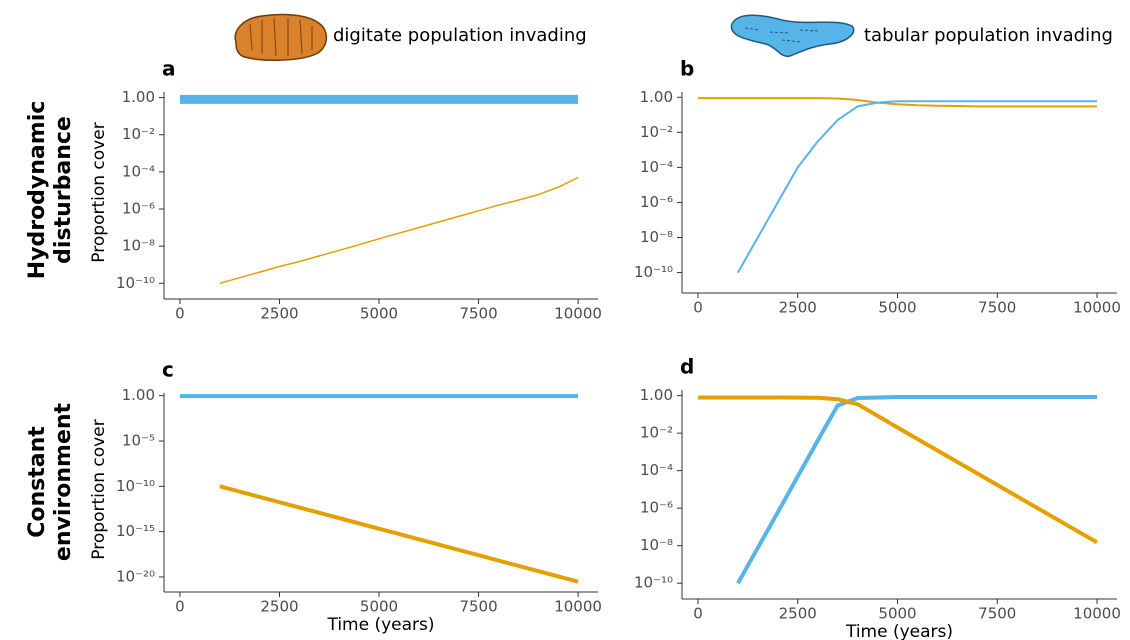 This screenshot has height=640, width=1130. I want to click on column-label: digitate population invading, so click(460, 35).